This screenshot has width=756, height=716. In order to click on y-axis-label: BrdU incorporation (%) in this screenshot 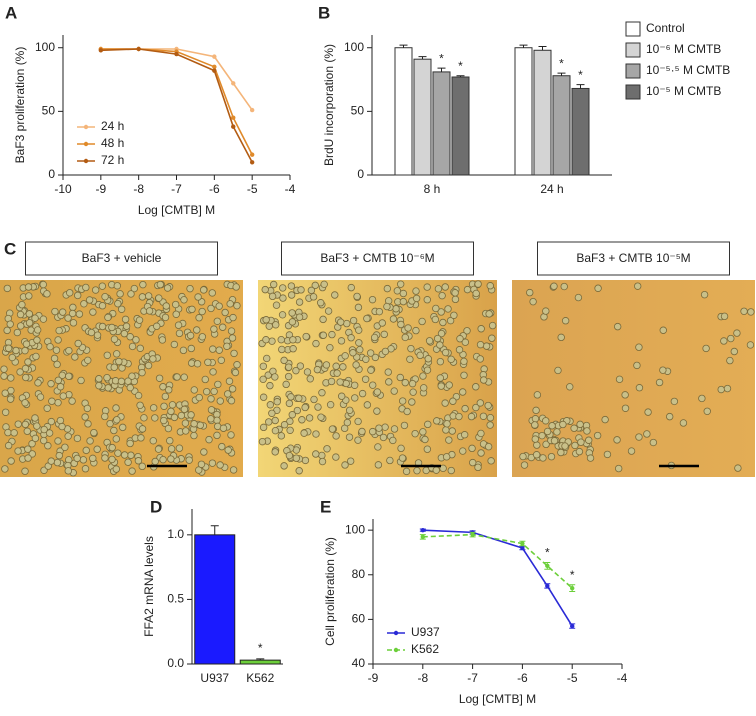, I will do `click(329, 105)`.